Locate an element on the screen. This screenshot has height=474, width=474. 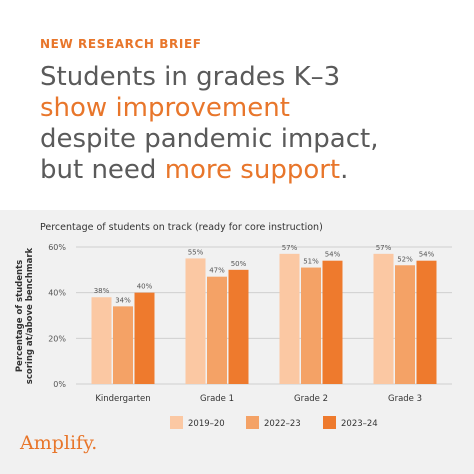
headline-line-4-accent: more support is located at coordinates (252, 170).